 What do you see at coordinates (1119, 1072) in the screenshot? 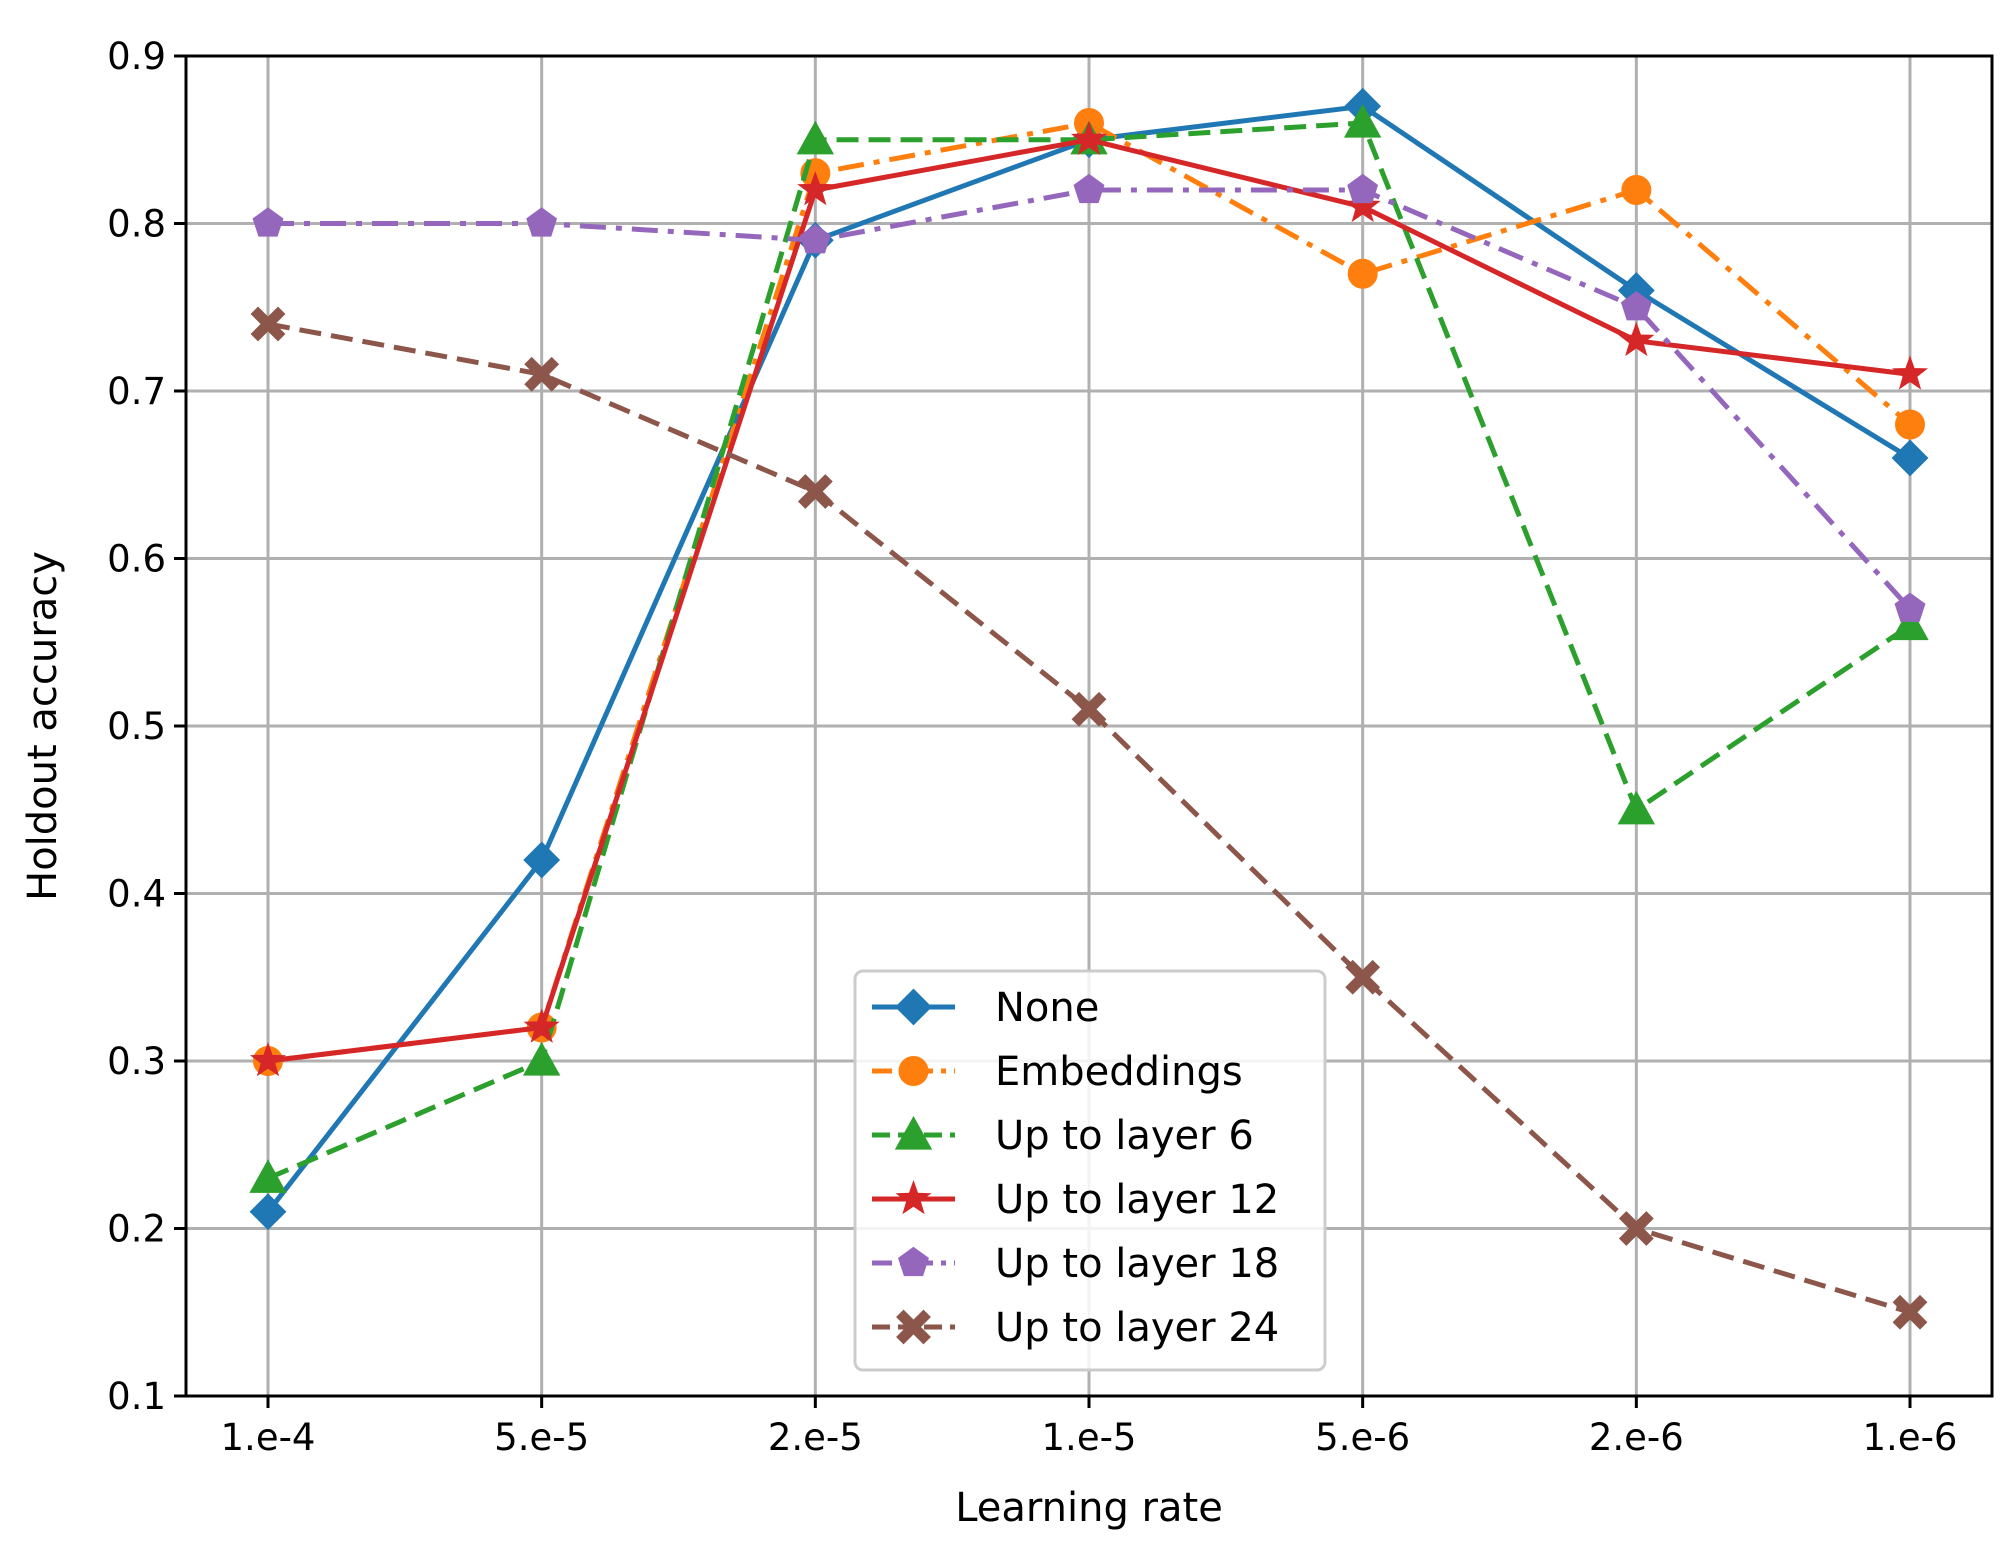
I see `legend-label: Embeddings` at bounding box center [1119, 1072].